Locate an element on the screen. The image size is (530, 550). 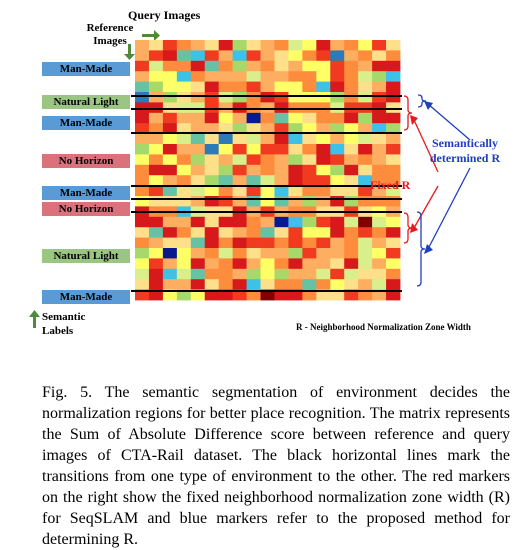
semantic-arrow-icon is located at coordinates (34, 319).